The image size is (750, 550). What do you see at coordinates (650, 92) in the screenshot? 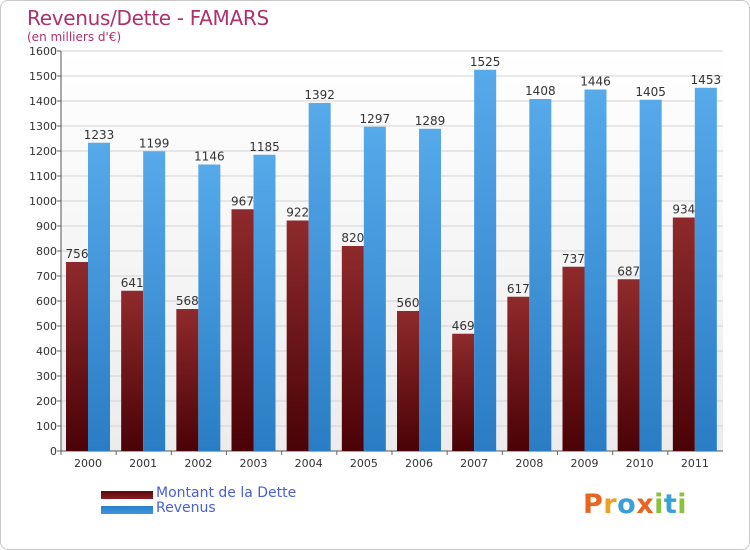
I see `data-label-revenue: 1405` at bounding box center [650, 92].